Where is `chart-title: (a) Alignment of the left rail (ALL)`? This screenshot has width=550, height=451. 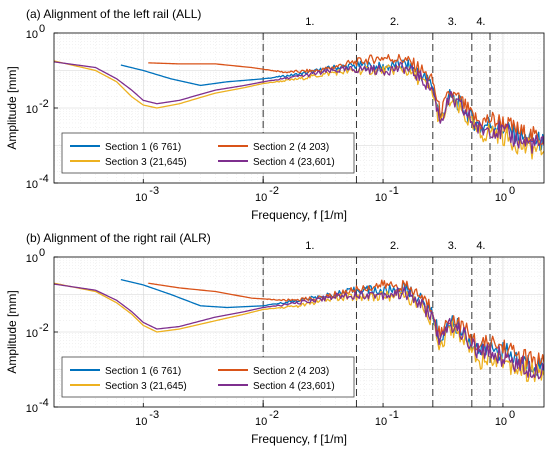 chart-title: (a) Alignment of the left rail (ALL) is located at coordinates (113, 14).